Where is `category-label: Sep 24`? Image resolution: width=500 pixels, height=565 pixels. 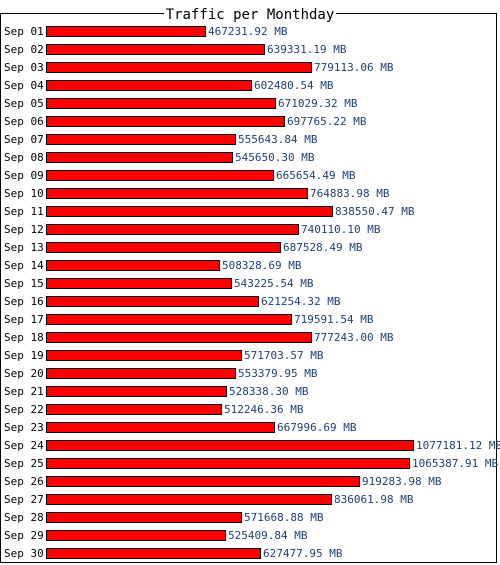 category-label: Sep 24 is located at coordinates (24, 445).